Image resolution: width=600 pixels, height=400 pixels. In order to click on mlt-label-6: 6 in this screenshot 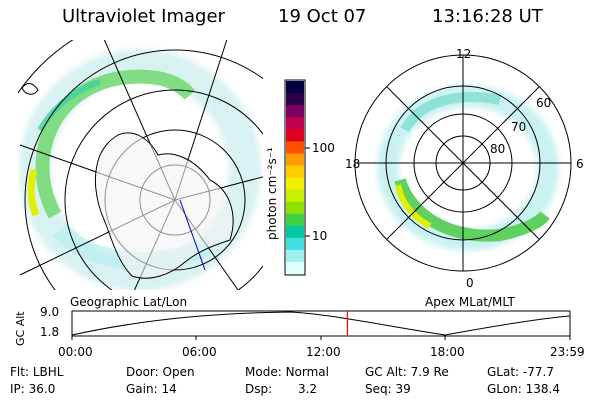, I will do `click(580, 164)`.